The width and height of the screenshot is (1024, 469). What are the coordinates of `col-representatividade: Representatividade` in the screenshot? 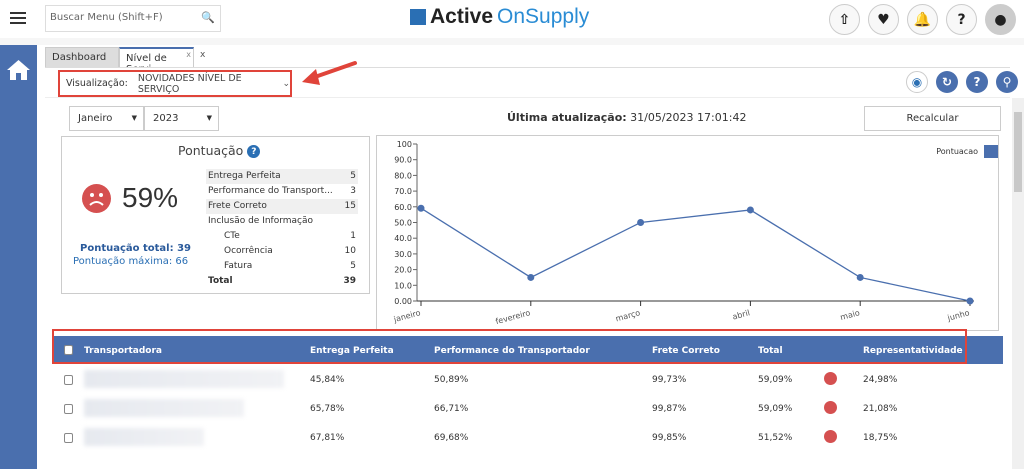 It's located at (913, 351).